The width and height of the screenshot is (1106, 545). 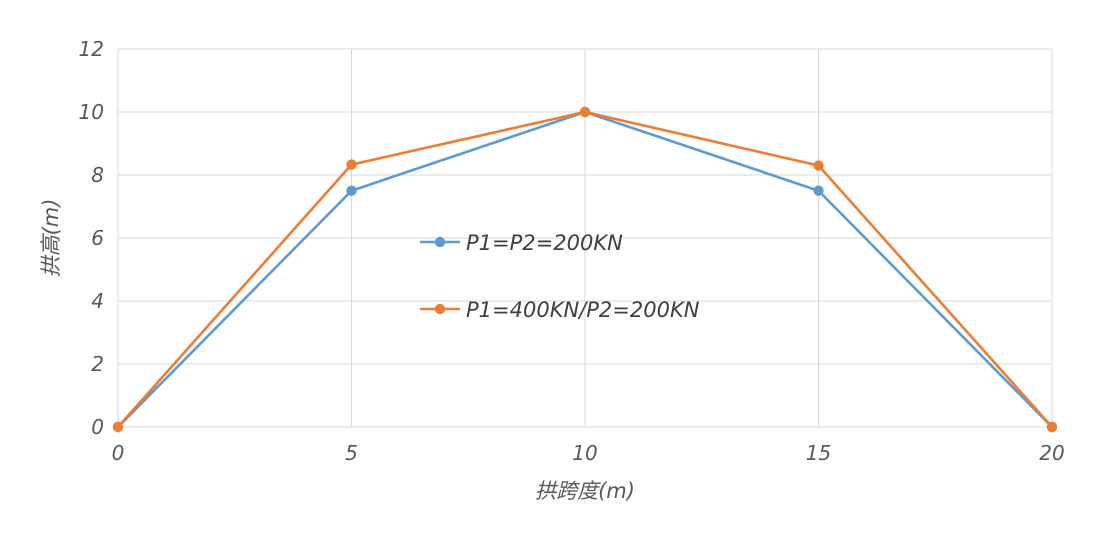 I want to click on y-axis-ticks: 0 2 4 6 8 10 12, so click(x=91, y=238).